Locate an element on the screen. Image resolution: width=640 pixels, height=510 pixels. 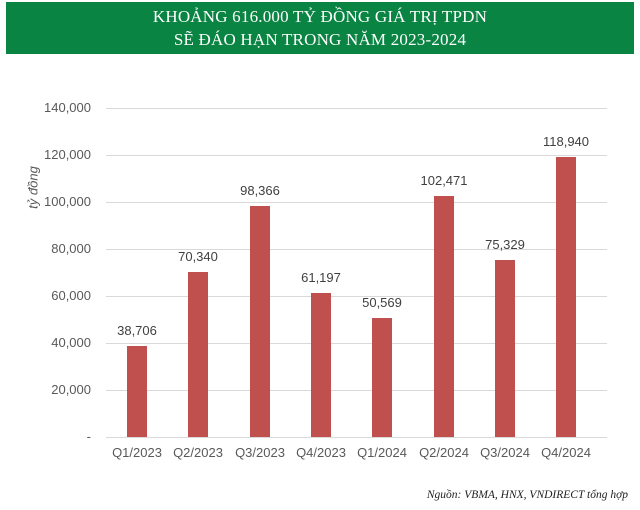
x-tick-label: Q4/2023 is located at coordinates (321, 452).